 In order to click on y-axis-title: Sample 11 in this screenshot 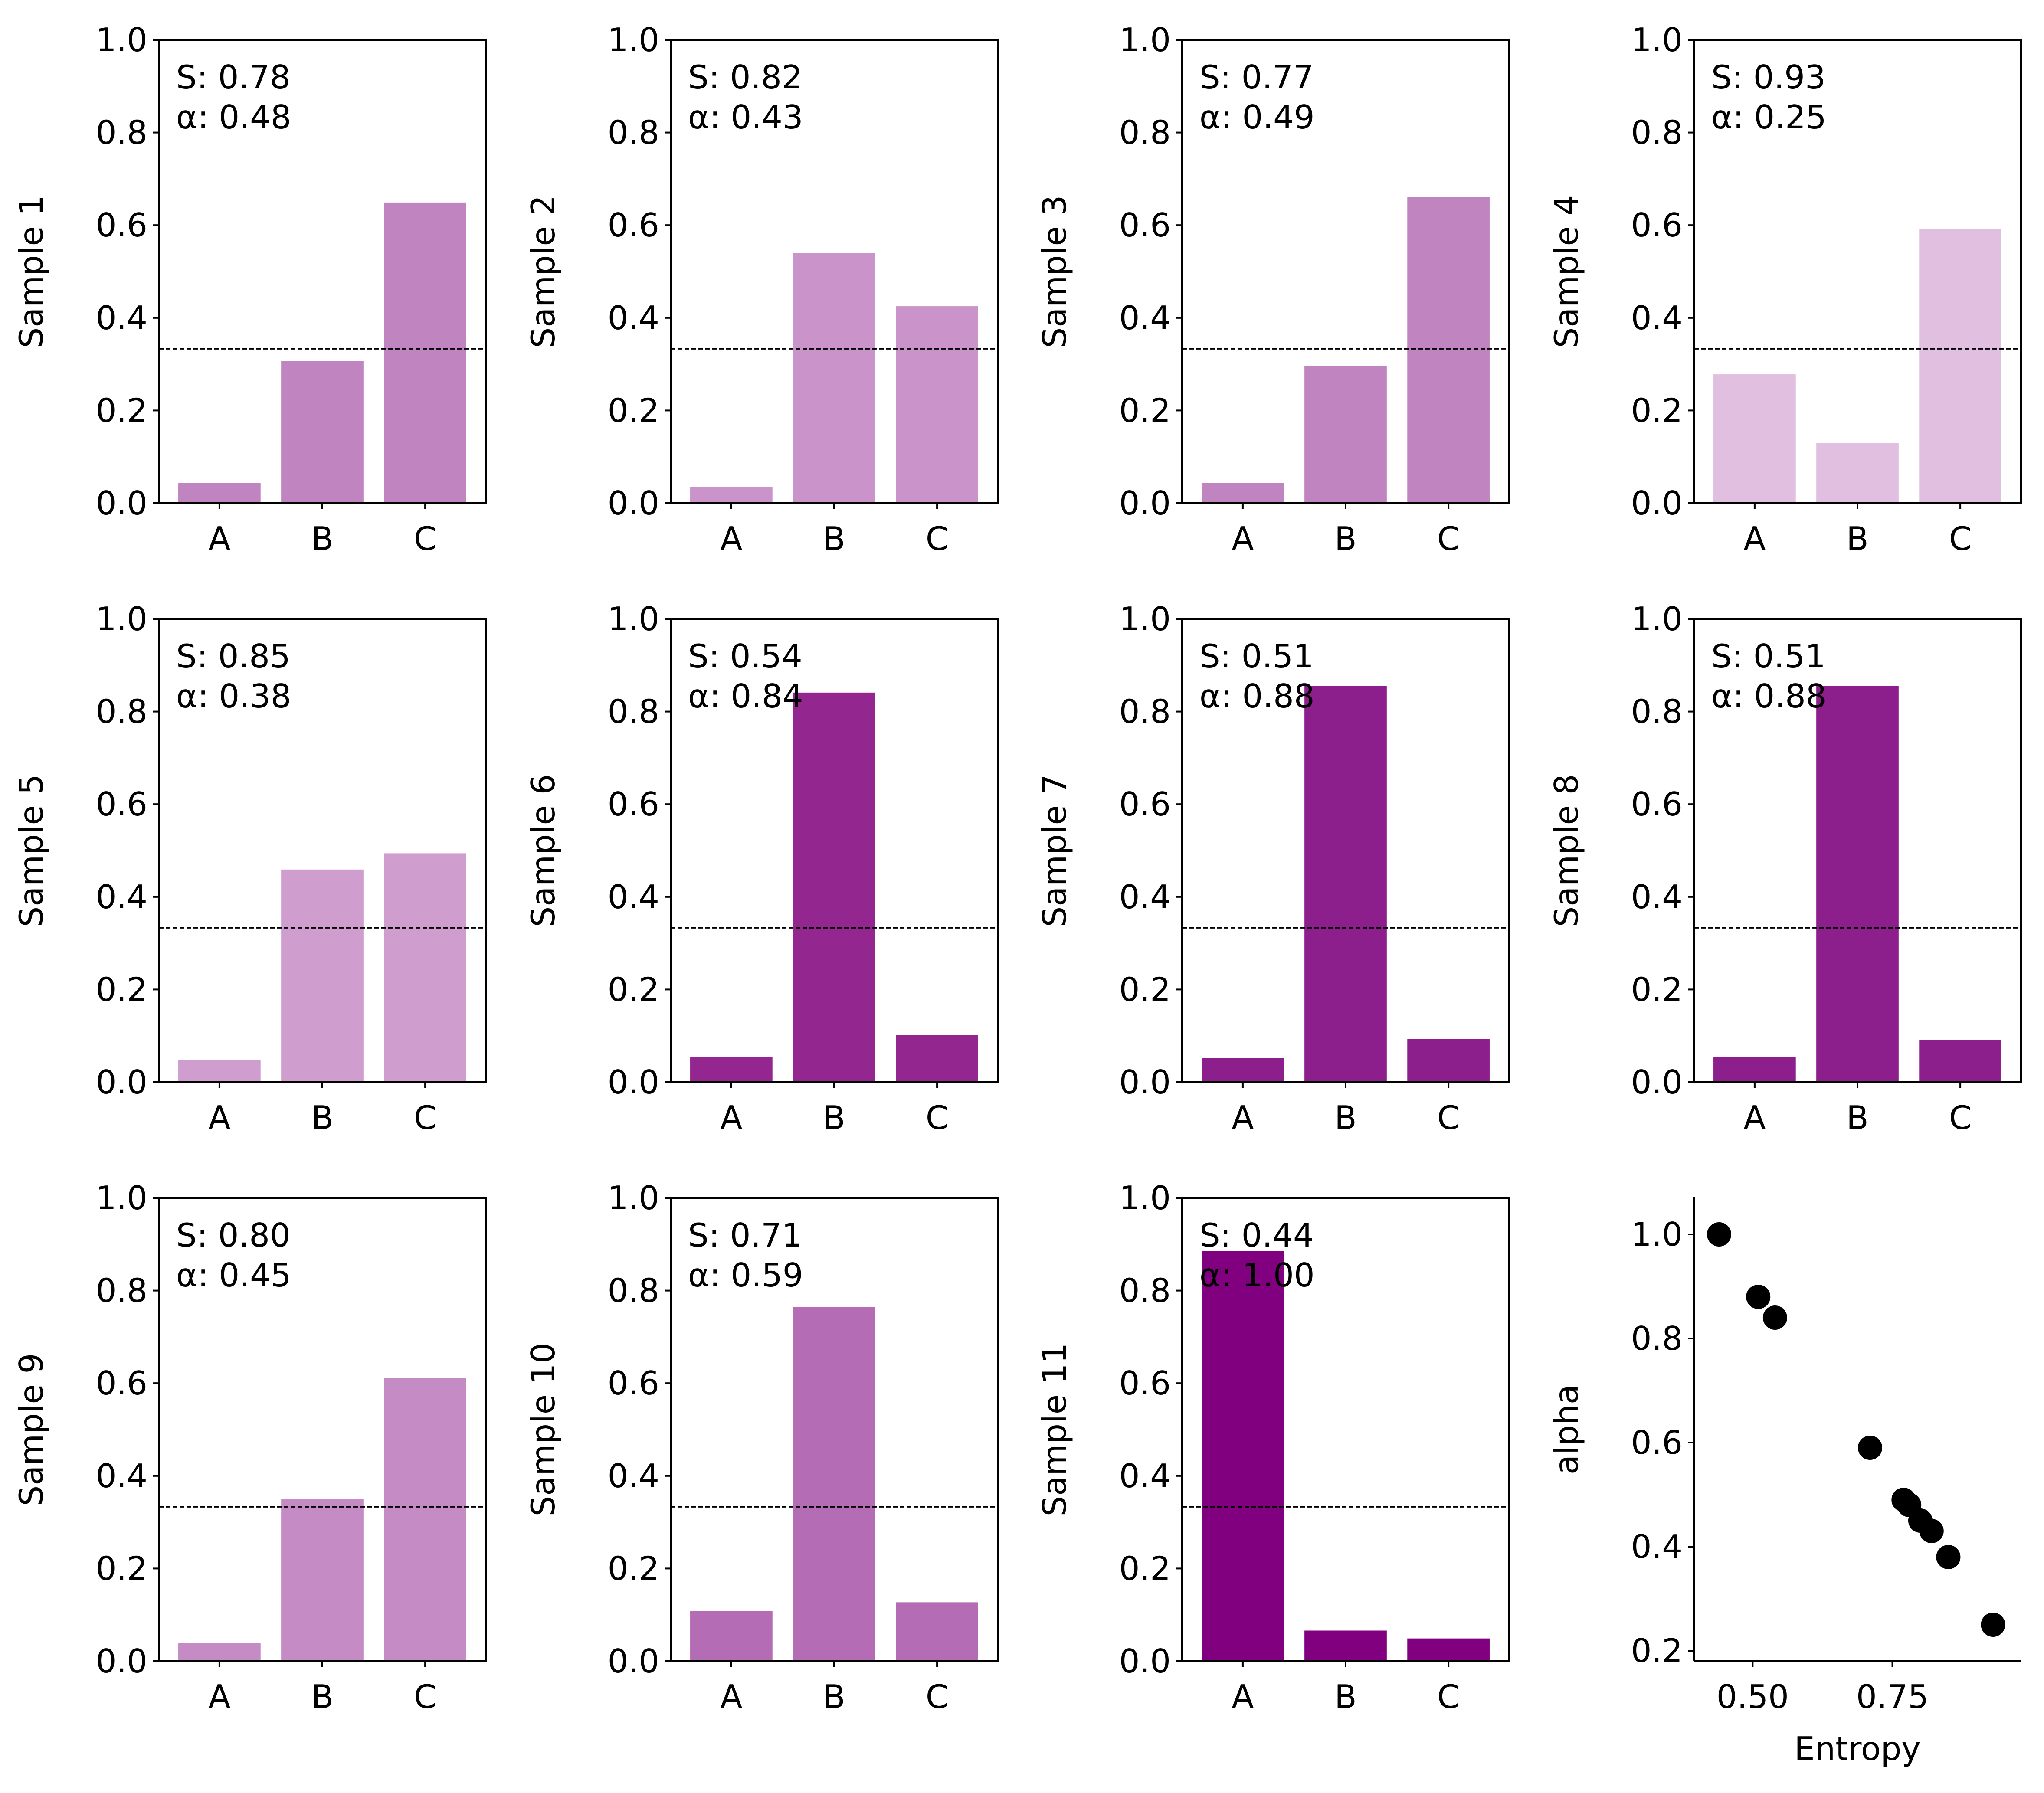, I will do `click(1054, 1430)`.